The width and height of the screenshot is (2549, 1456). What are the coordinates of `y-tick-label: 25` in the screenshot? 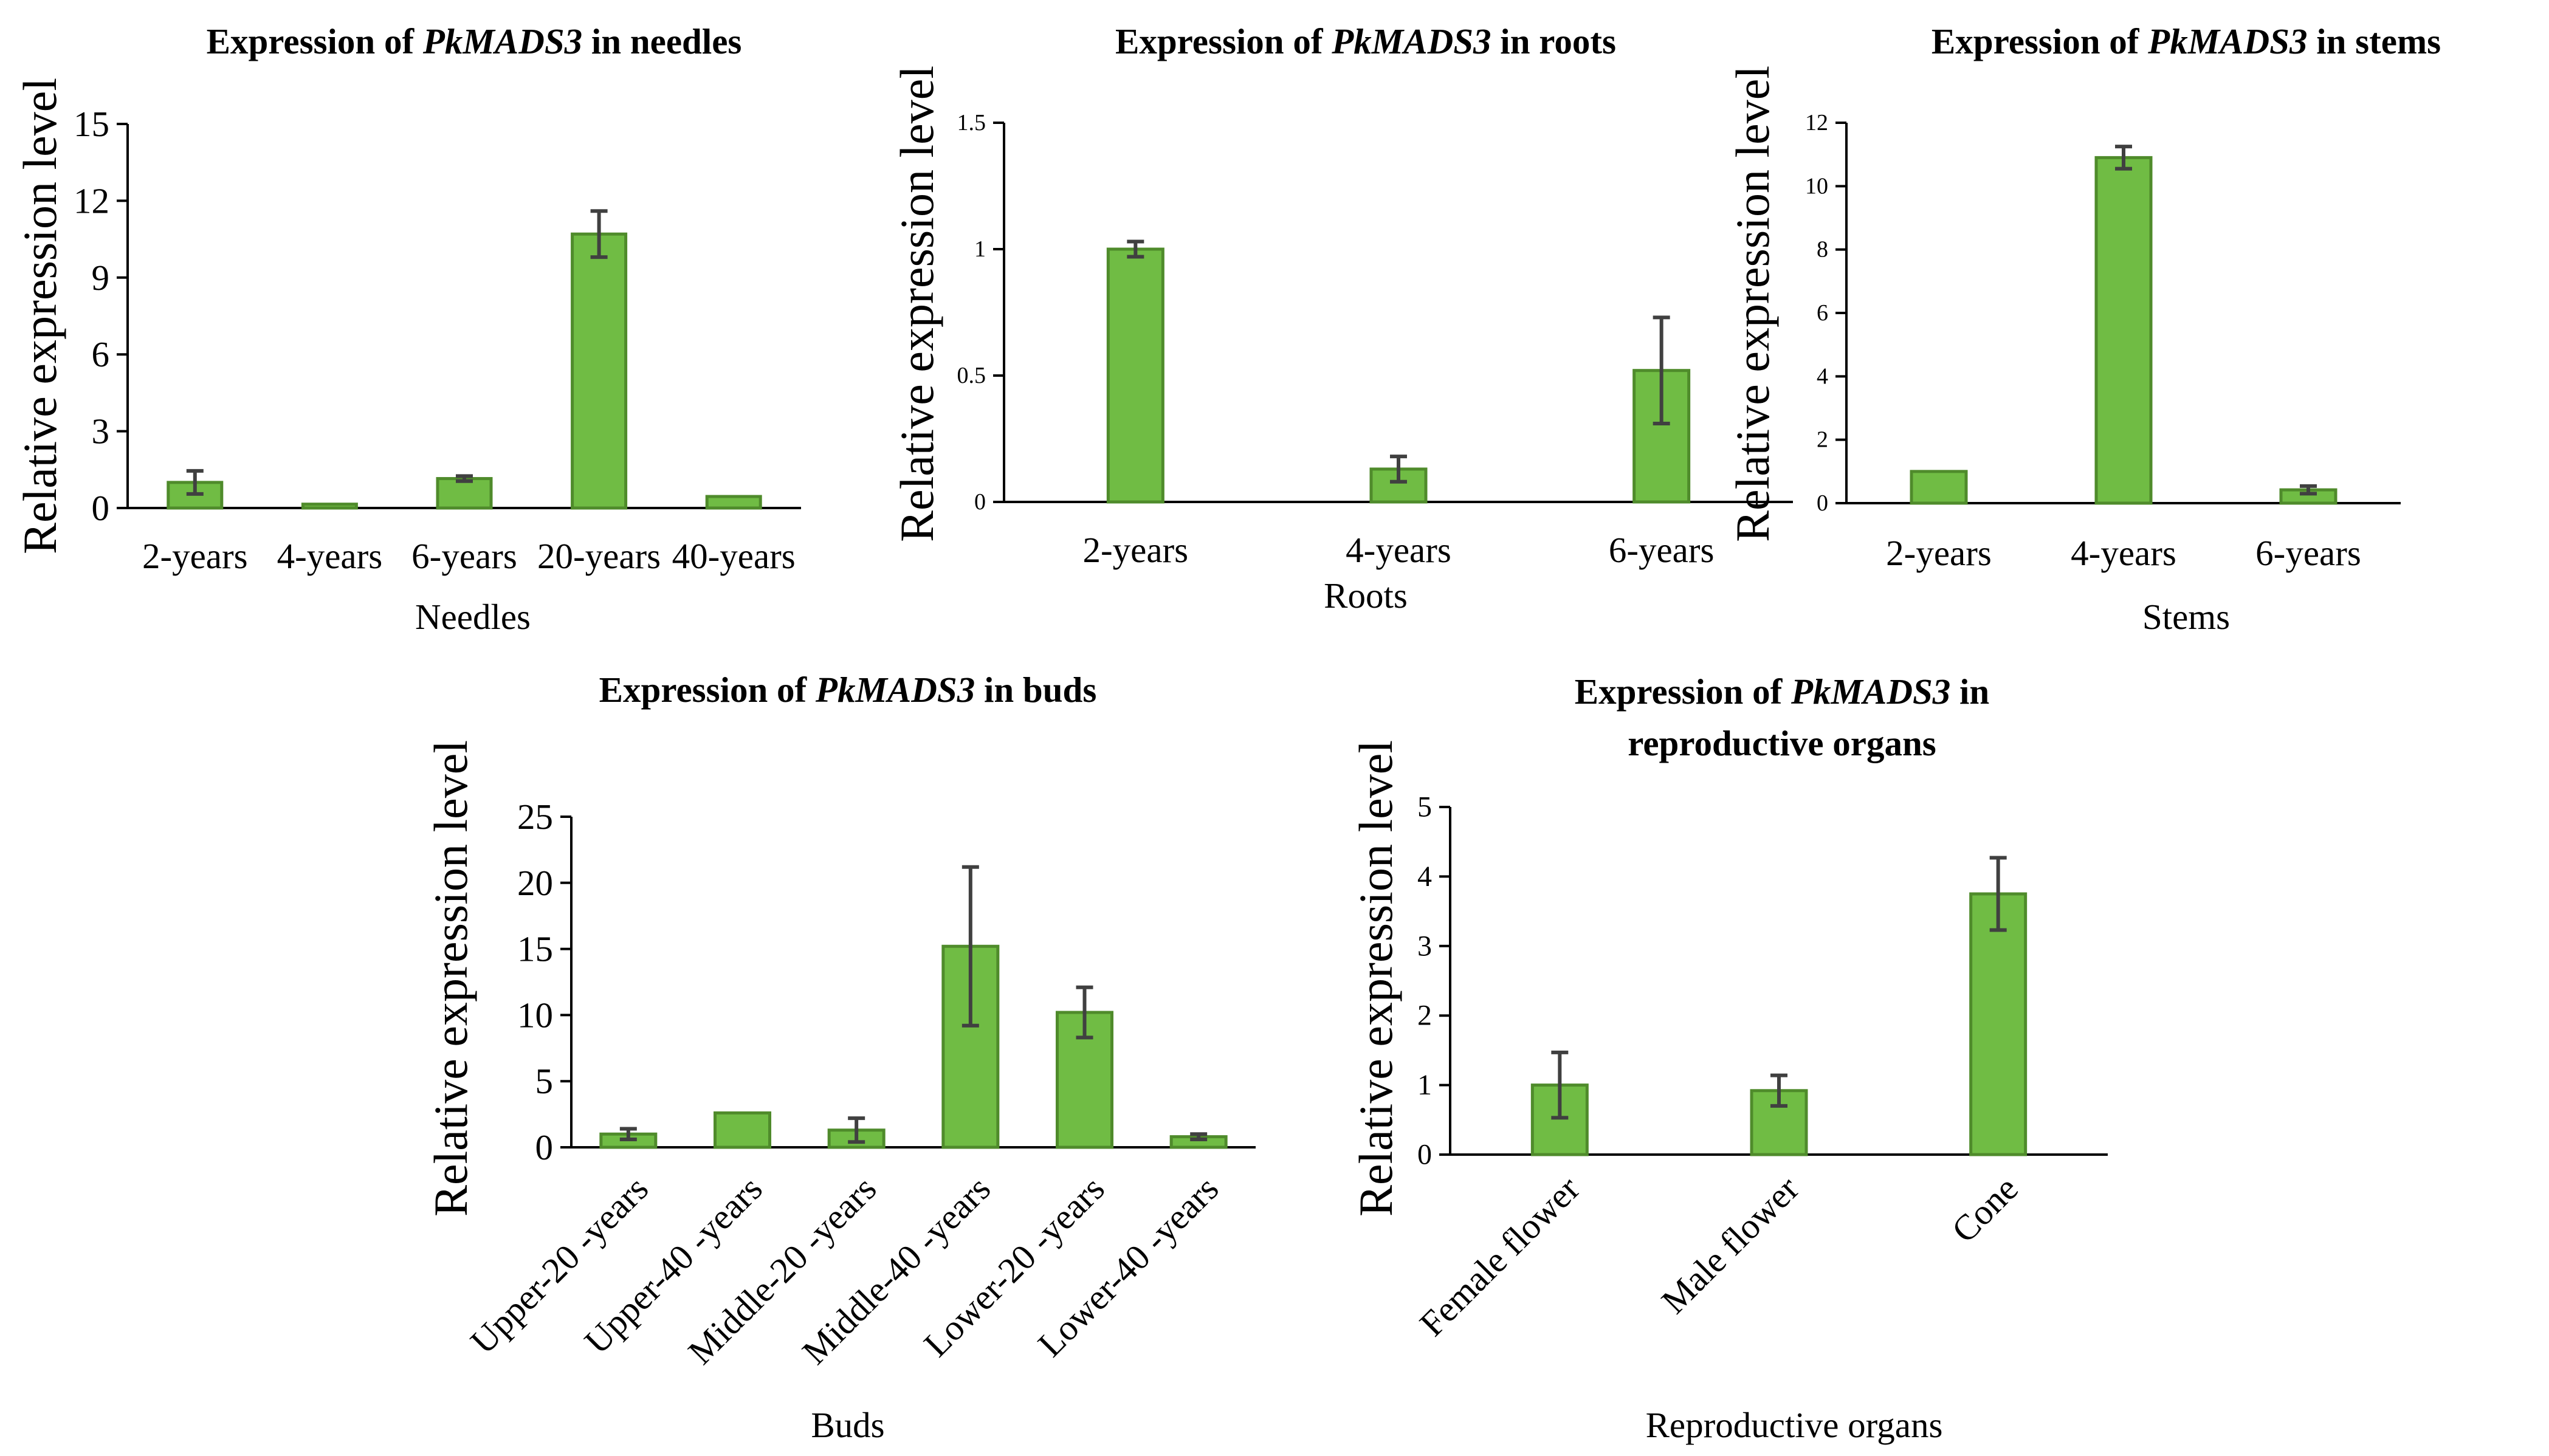 It's located at (535, 817).